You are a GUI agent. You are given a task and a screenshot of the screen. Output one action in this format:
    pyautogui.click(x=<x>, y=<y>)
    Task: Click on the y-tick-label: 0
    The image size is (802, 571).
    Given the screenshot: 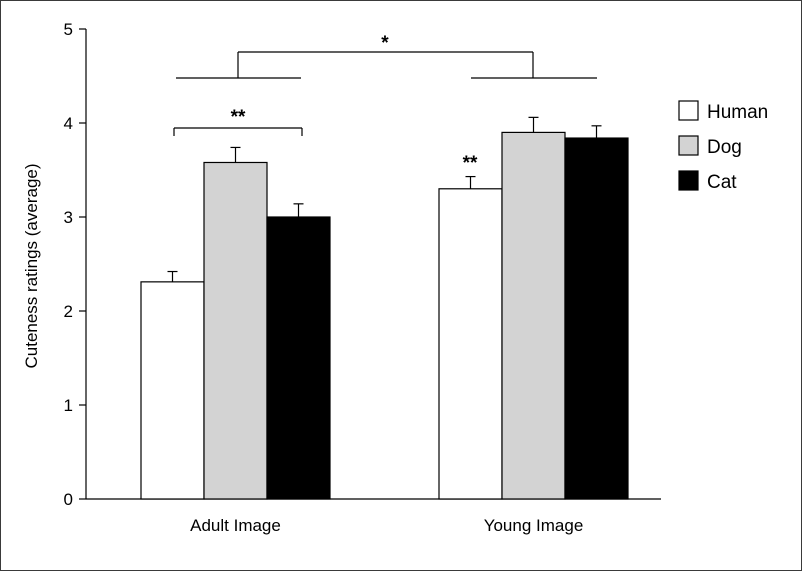 What is the action you would take?
    pyautogui.click(x=68, y=499)
    